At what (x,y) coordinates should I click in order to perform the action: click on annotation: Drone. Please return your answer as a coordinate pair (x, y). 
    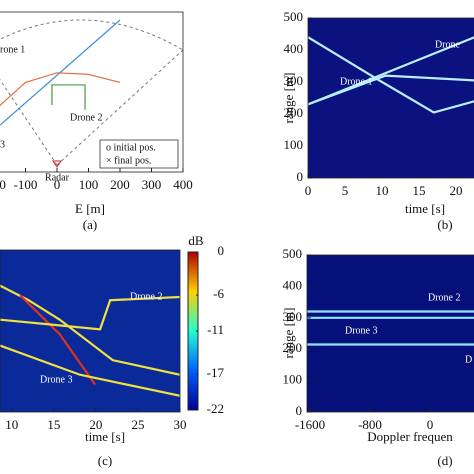
    Looking at the image, I should click on (448, 44).